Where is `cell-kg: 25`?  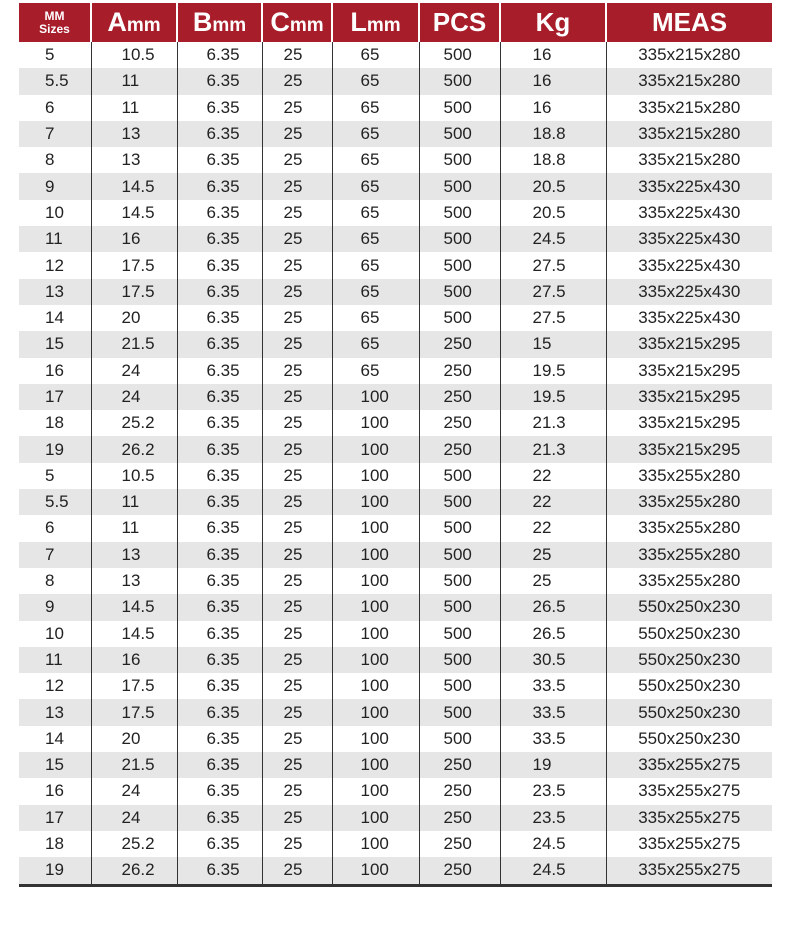
cell-kg: 25 is located at coordinates (552, 581).